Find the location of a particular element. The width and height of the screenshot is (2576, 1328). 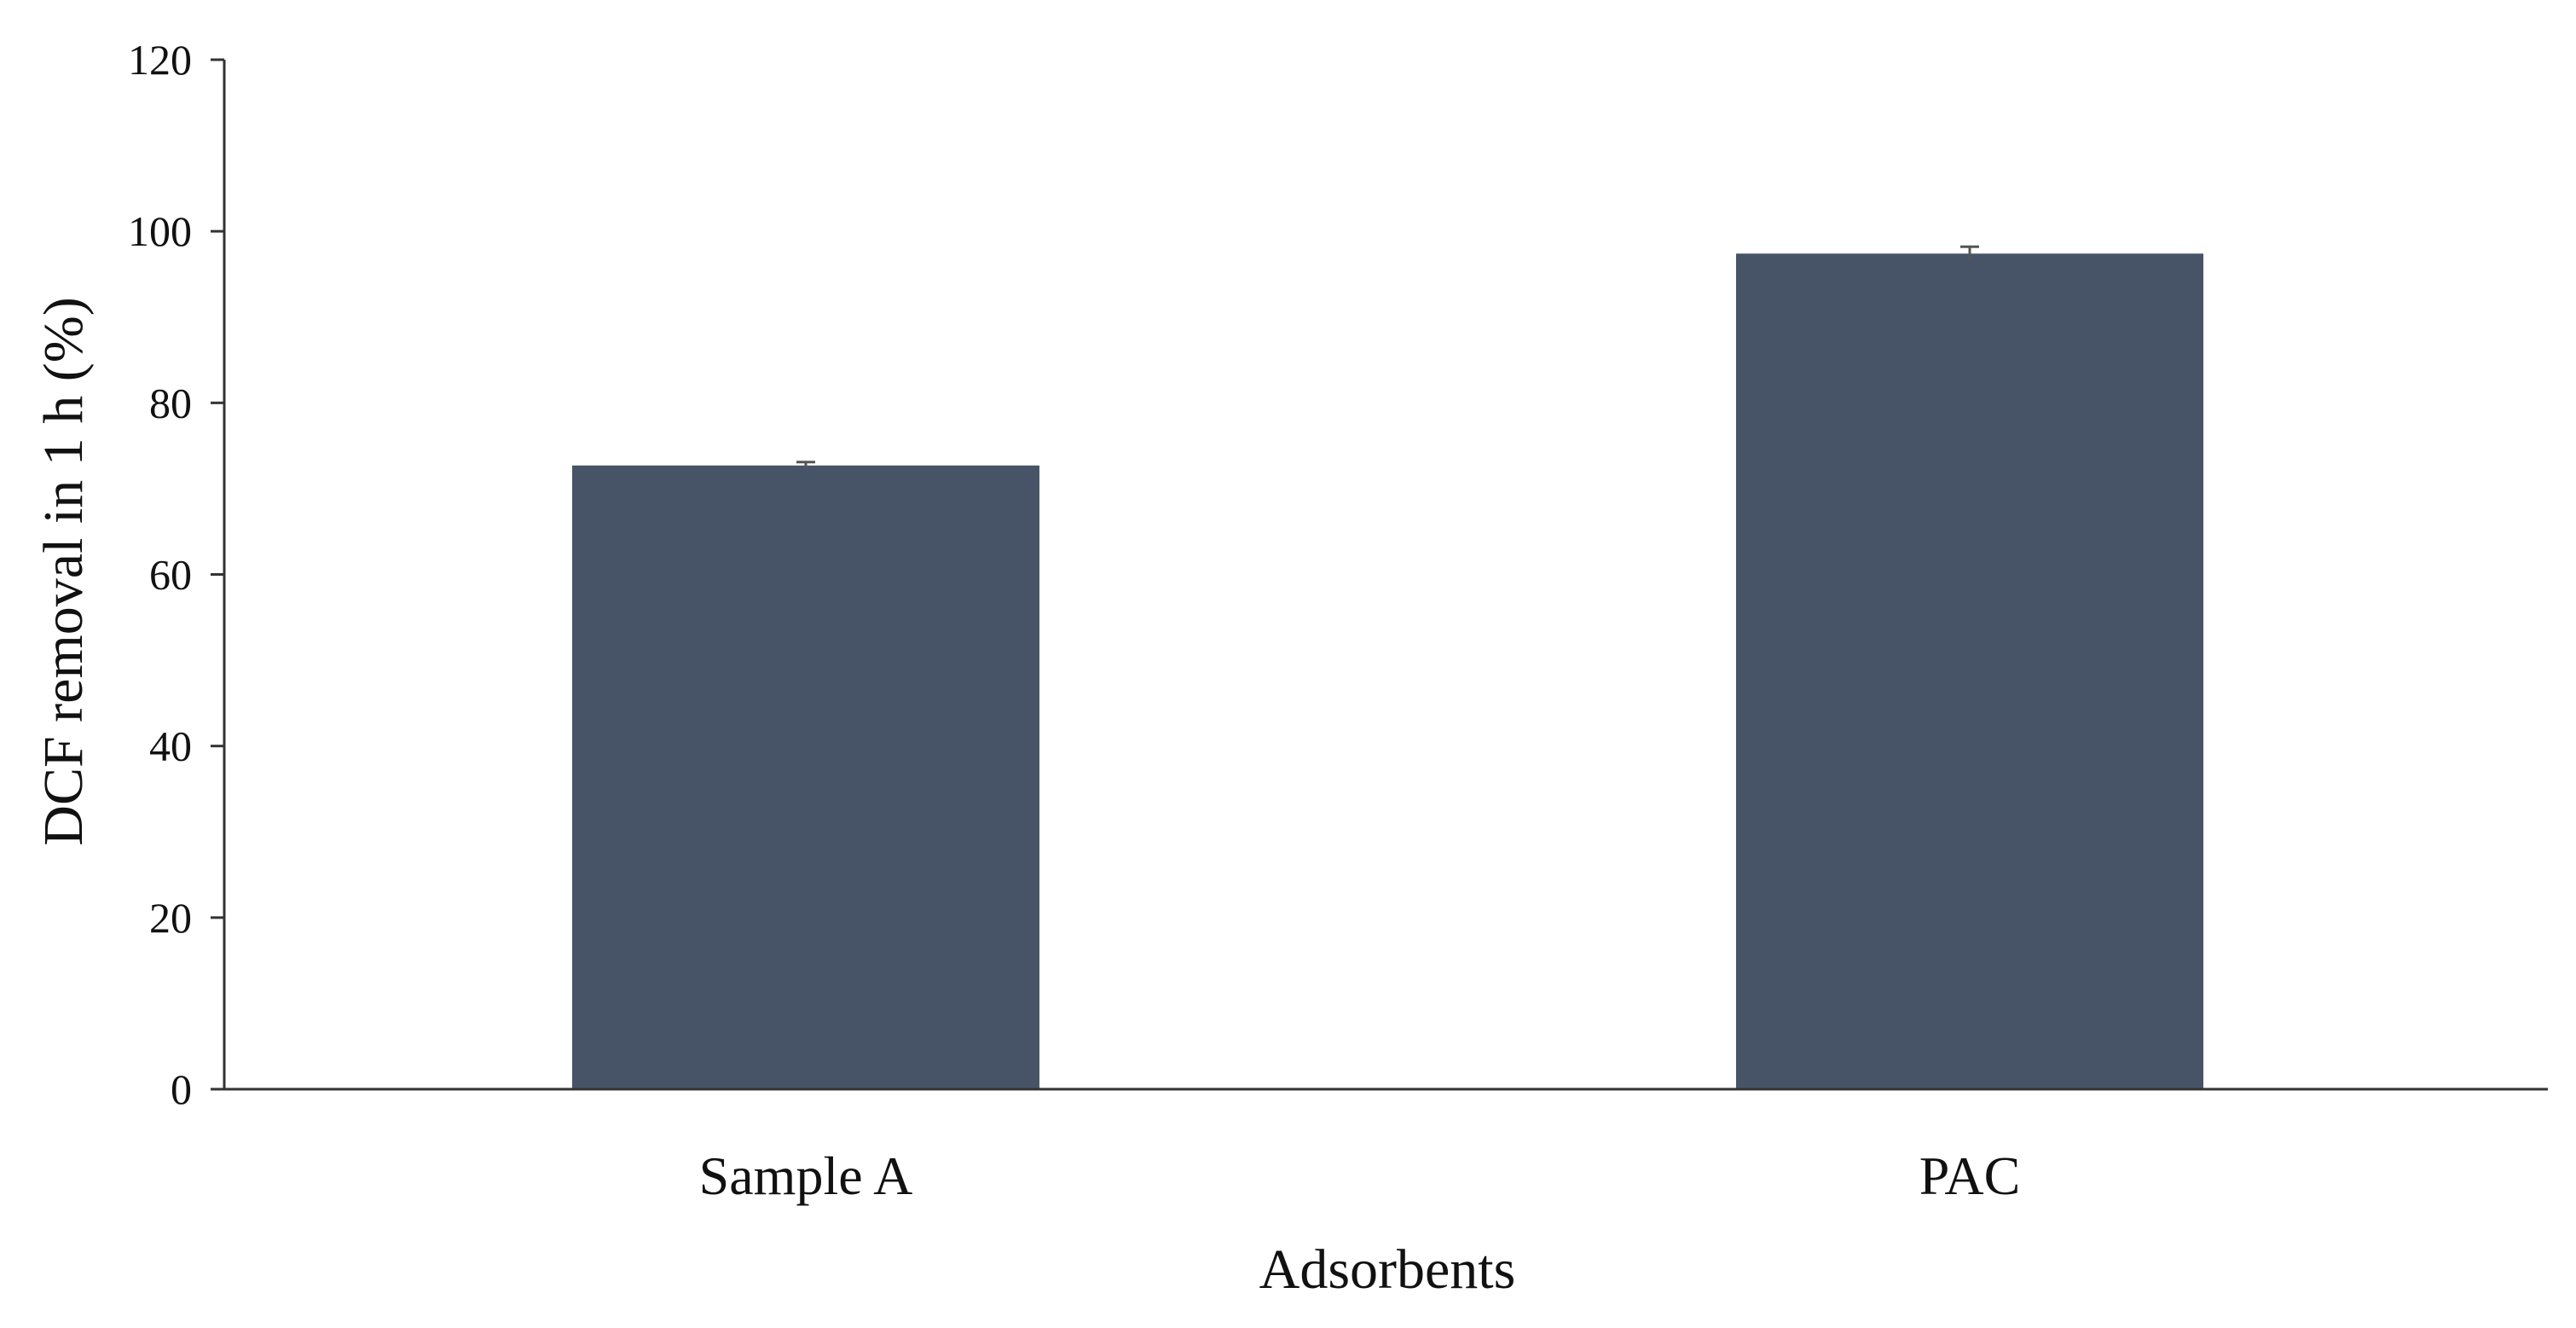

error-bars is located at coordinates (1388, 357).